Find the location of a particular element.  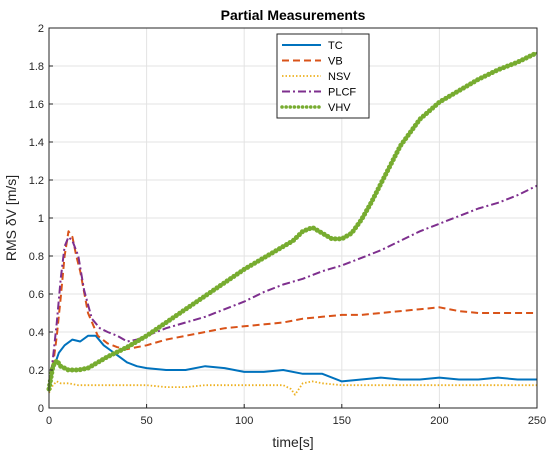

y-tick-label: 1.8 is located at coordinates (36, 67).